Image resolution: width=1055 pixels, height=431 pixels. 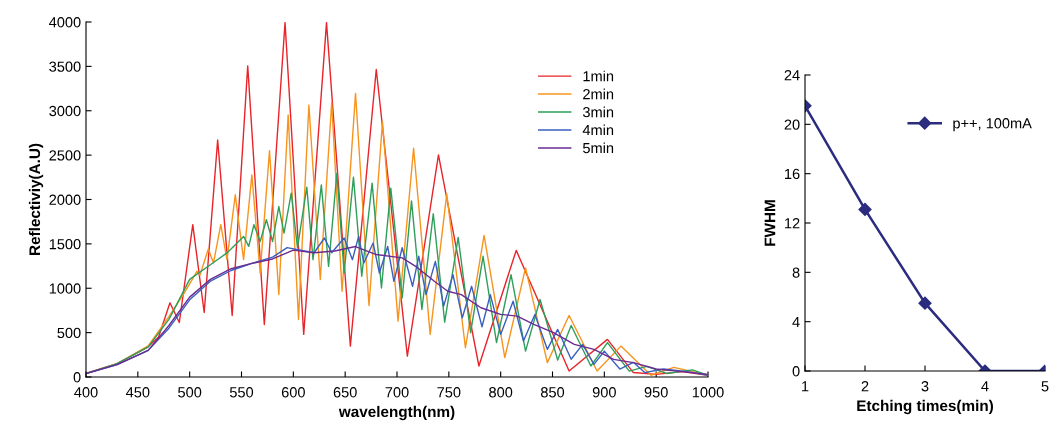 I want to click on y-tick-label: 1000, so click(x=65, y=288).